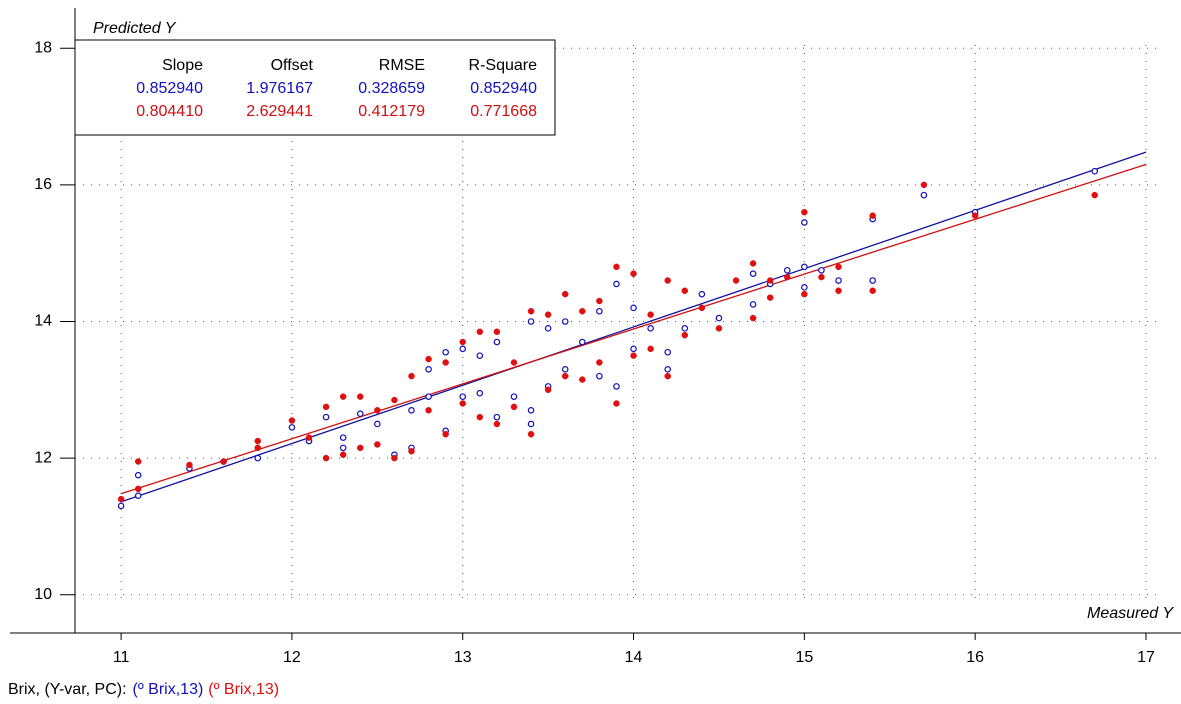 This screenshot has width=1181, height=704. Describe the element at coordinates (43, 457) in the screenshot. I see `y-tick-label: 12` at that location.